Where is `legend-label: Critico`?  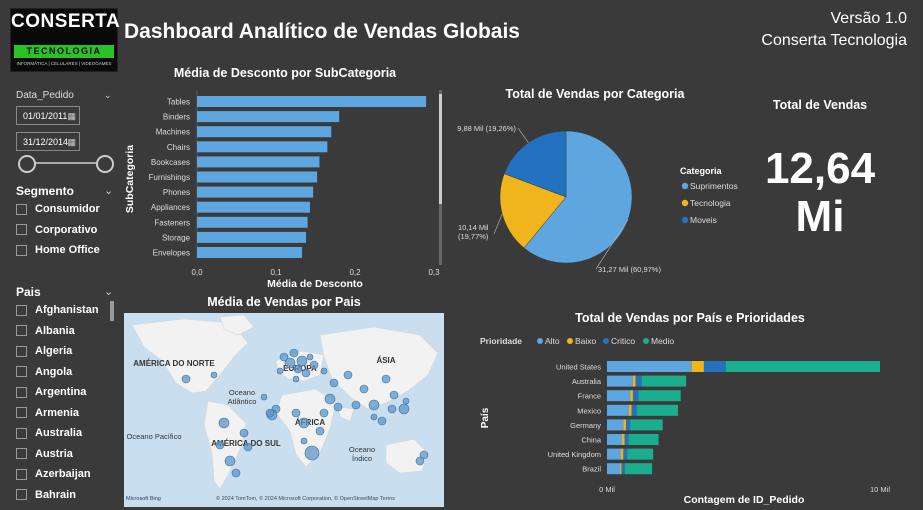 legend-label: Critico is located at coordinates (623, 341).